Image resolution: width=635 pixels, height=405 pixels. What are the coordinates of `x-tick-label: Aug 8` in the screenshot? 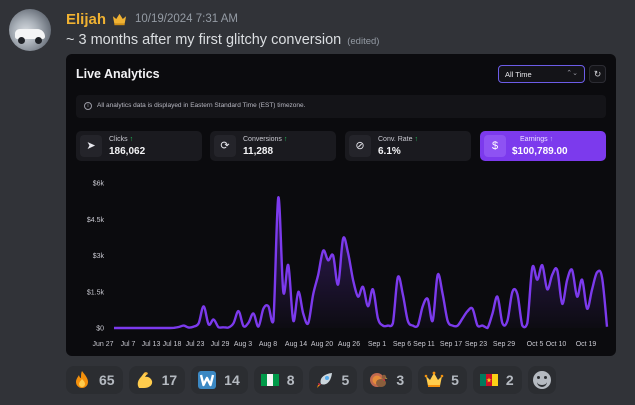 It's located at (268, 344).